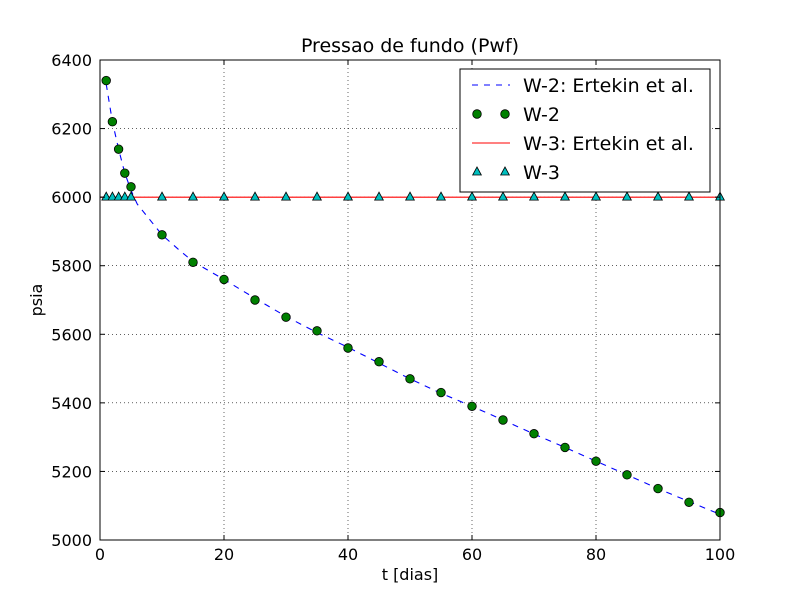 The image size is (800, 600). Describe the element at coordinates (71, 197) in the screenshot. I see `y-tick-label: 6000` at that location.